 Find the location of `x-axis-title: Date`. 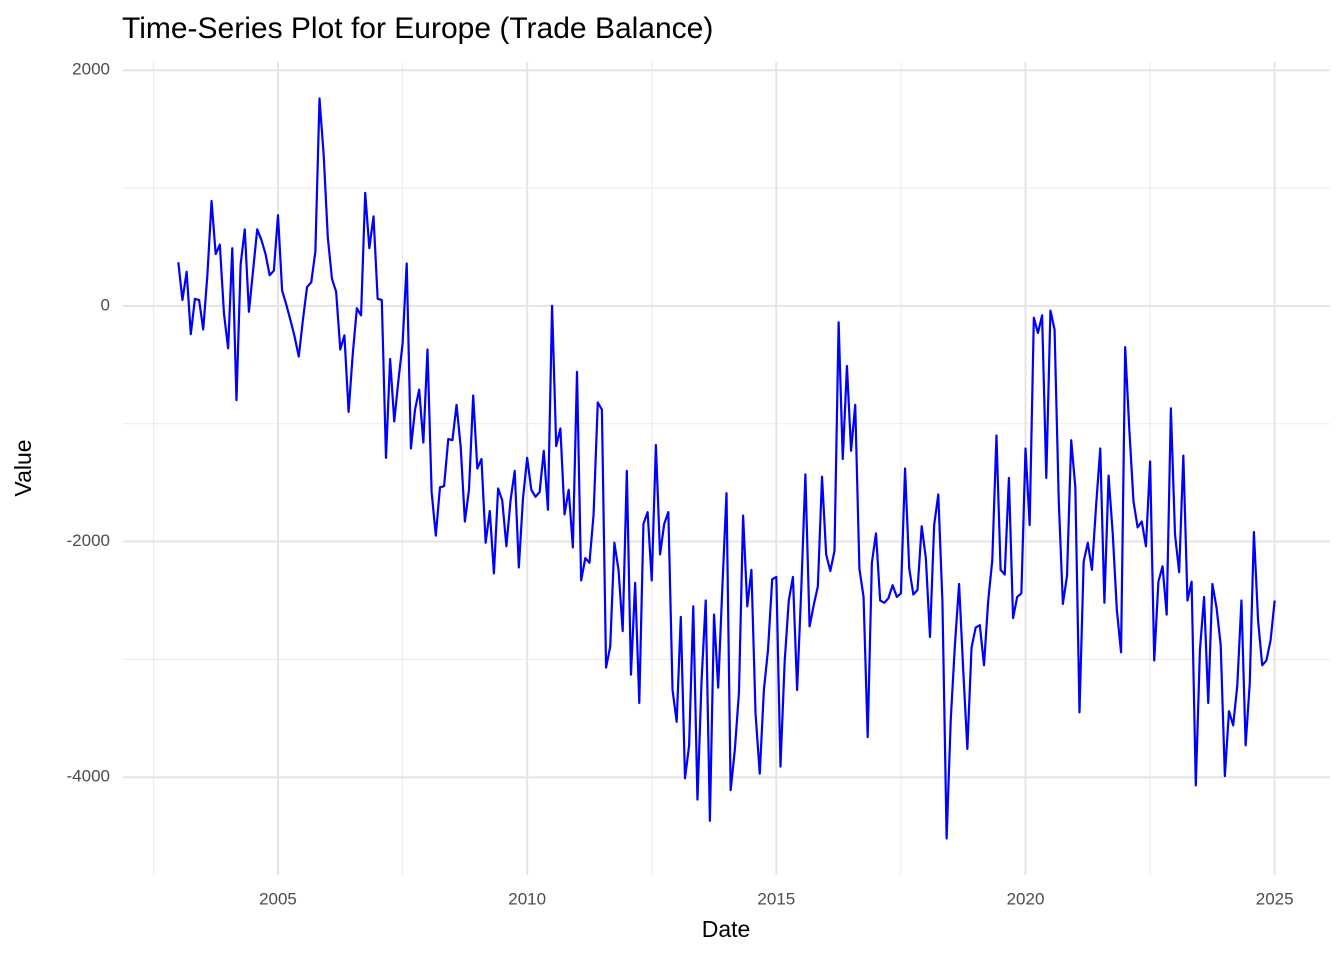

x-axis-title: Date is located at coordinates (726, 929).